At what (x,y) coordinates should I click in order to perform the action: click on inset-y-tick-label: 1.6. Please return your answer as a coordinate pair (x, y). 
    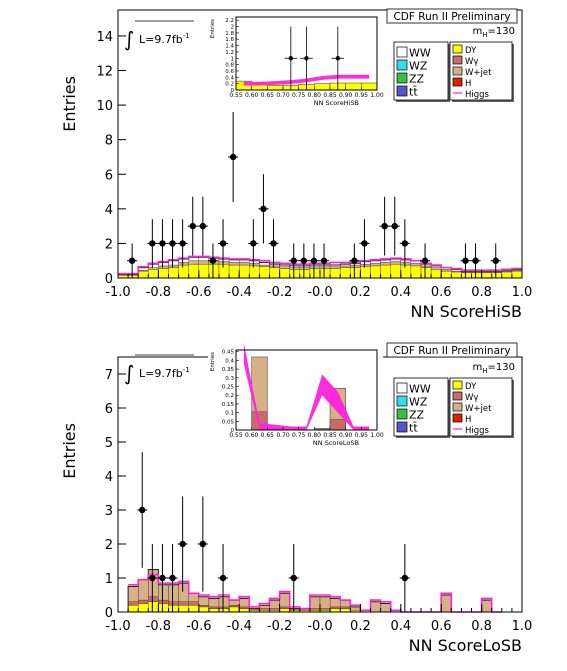
    Looking at the image, I should click on (229, 40).